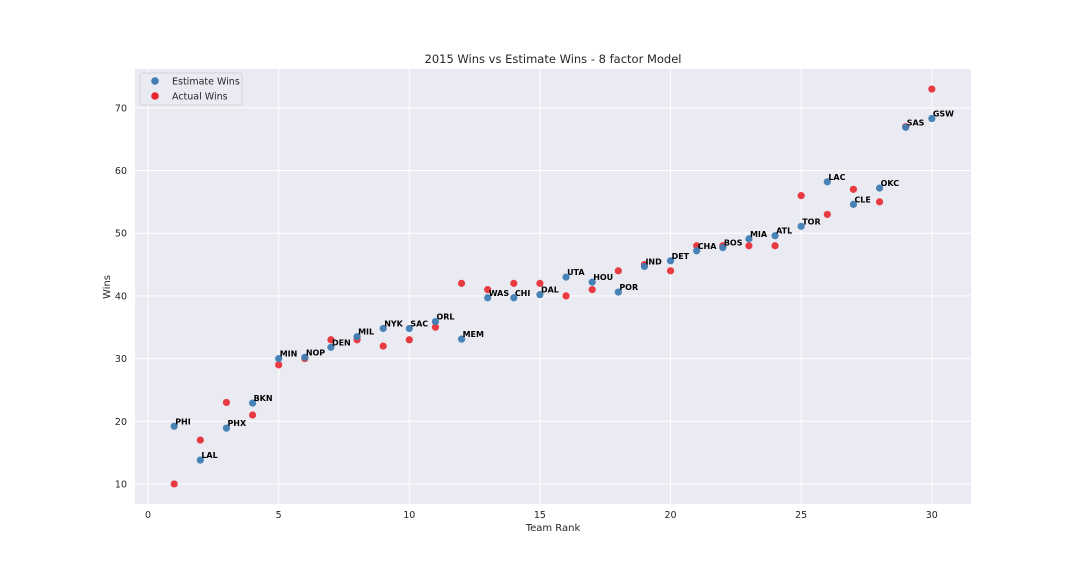  I want to click on team-label: MIL, so click(366, 332).